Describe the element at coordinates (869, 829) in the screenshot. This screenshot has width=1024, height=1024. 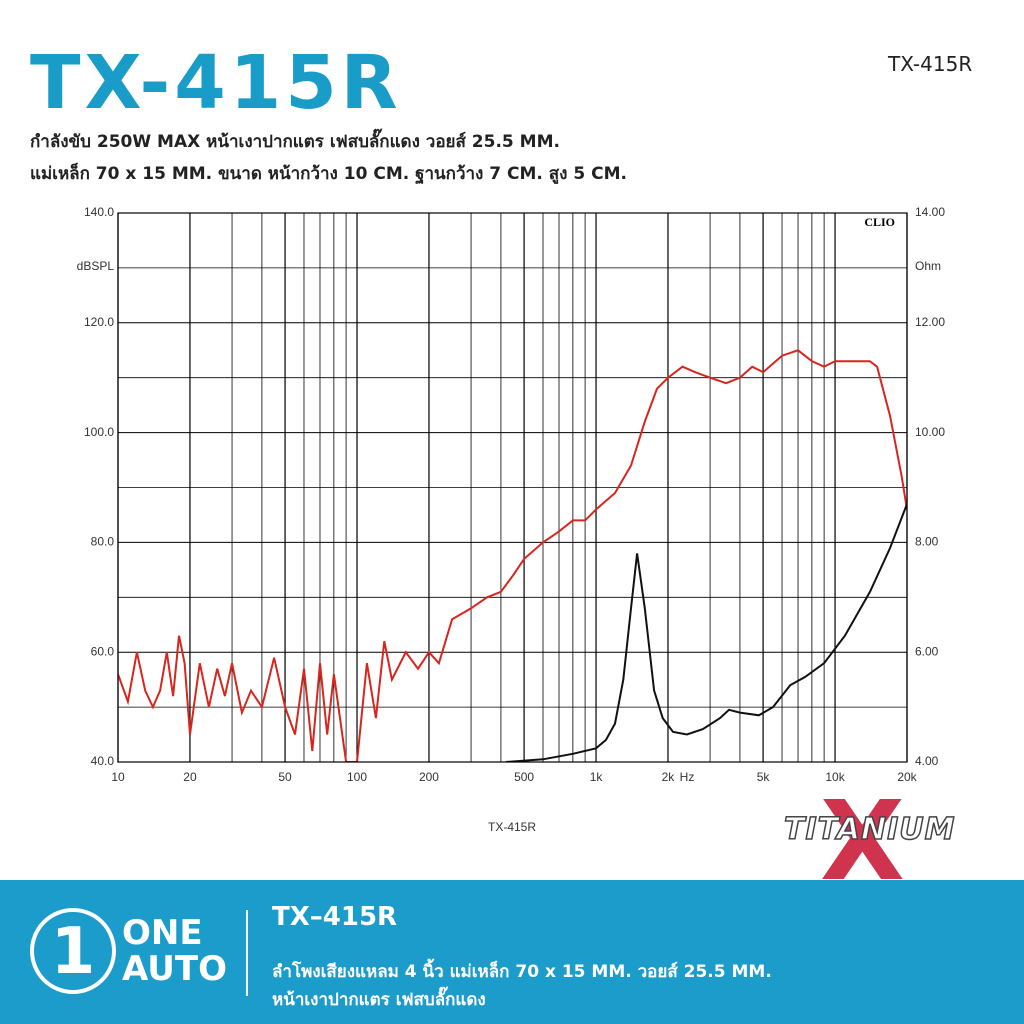
I see `titanium-logo: TITANIUM` at that location.